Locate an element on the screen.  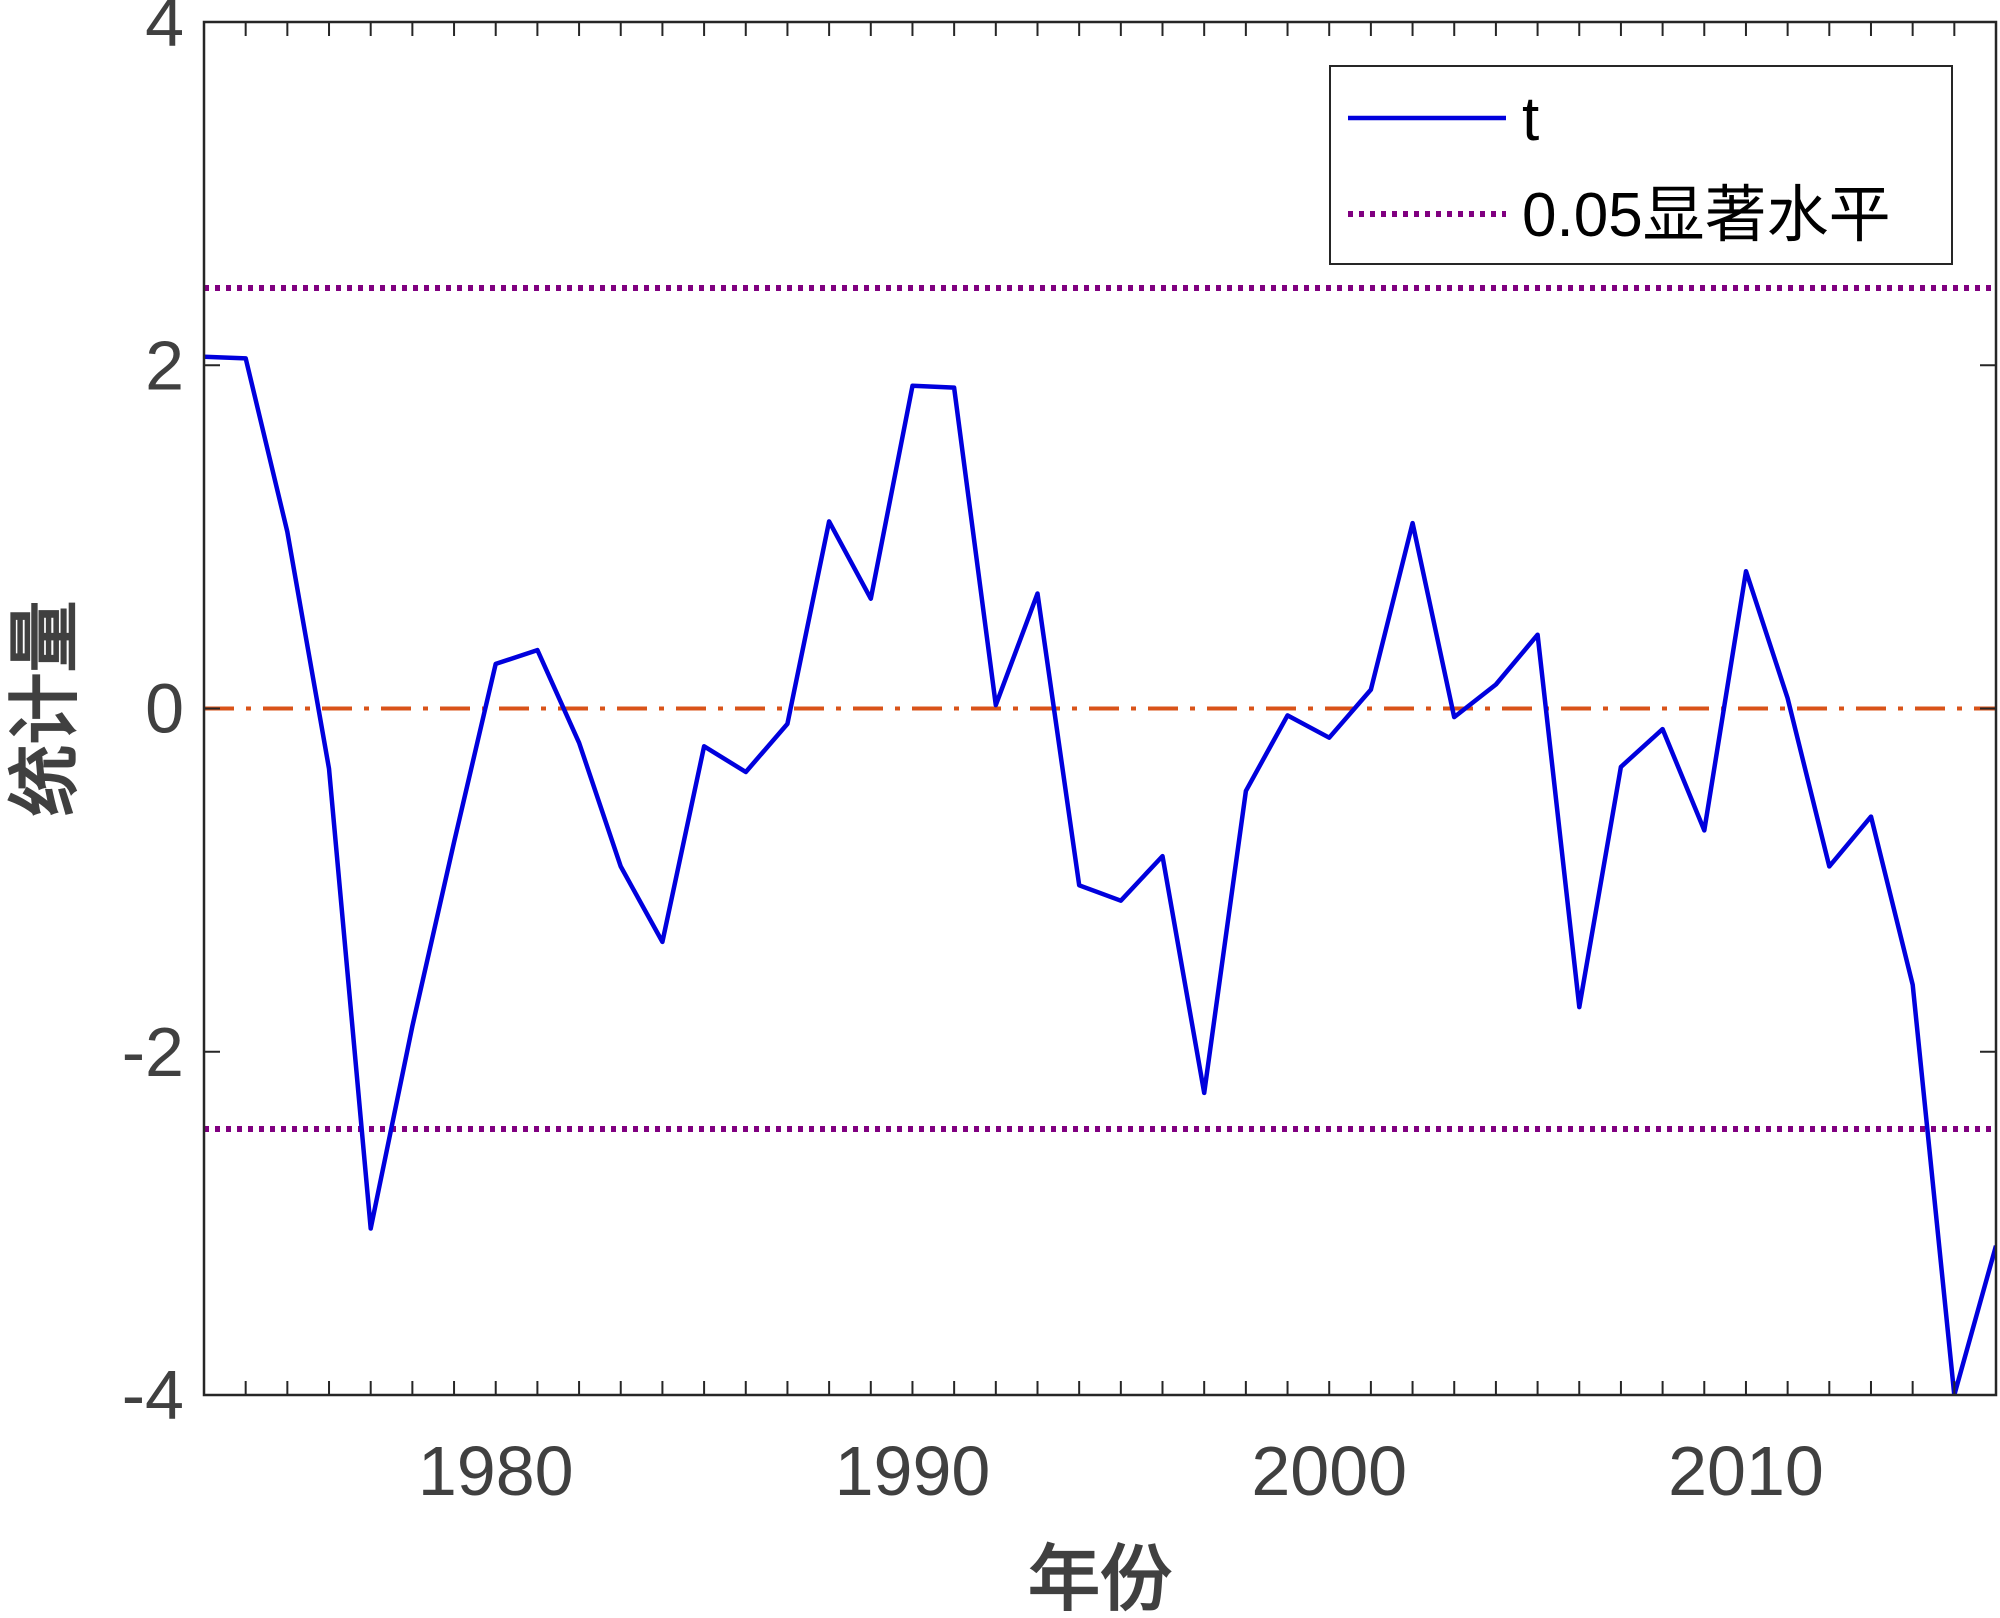
x-tick-label-2010: 2010 is located at coordinates (1746, 1471).